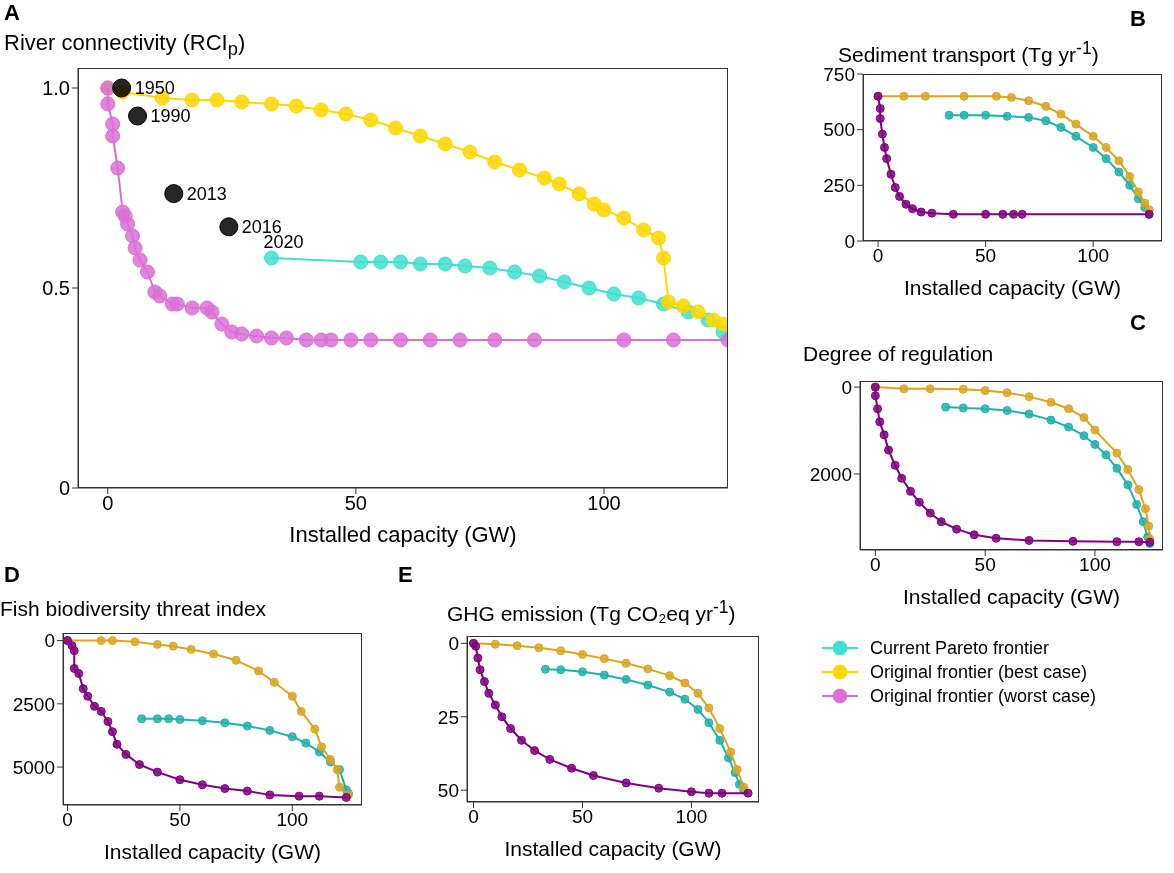 The width and height of the screenshot is (1174, 873). Describe the element at coordinates (830, 474) in the screenshot. I see `y-tick-label: 2000` at that location.